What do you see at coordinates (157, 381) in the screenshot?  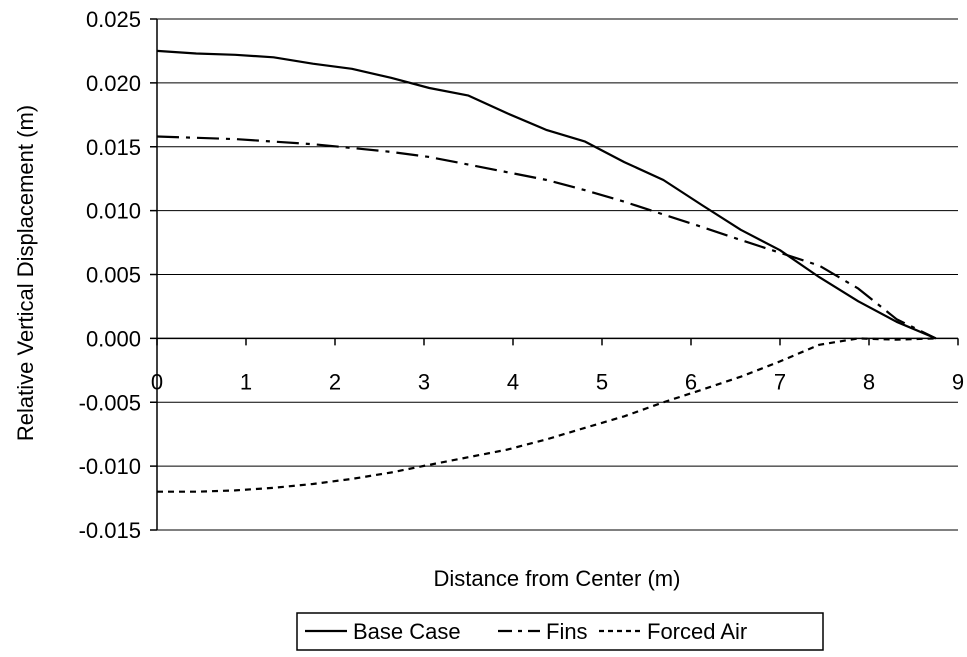 I see `x-tick-label: 0` at bounding box center [157, 381].